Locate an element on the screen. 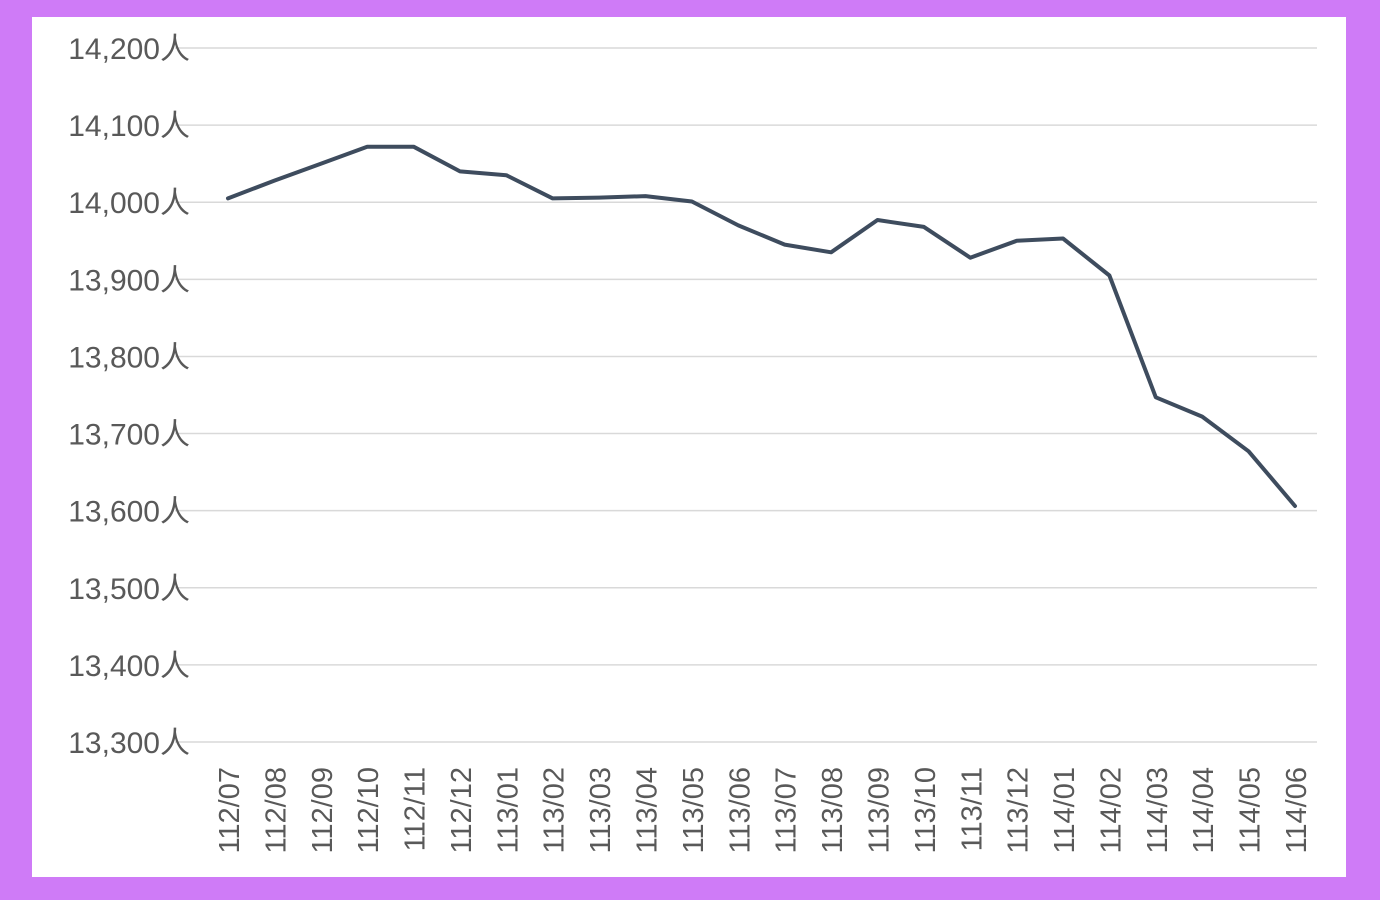 The height and width of the screenshot is (900, 1380). y-tick-label: 13,700人 is located at coordinates (129, 435).